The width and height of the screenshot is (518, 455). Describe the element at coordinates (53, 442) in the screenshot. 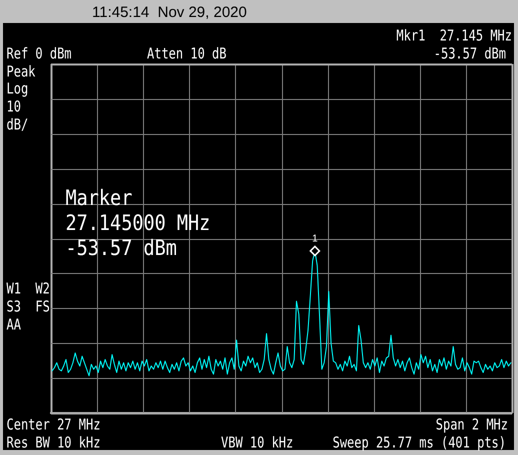

I see `text: Res BW 10 kHz` at that location.